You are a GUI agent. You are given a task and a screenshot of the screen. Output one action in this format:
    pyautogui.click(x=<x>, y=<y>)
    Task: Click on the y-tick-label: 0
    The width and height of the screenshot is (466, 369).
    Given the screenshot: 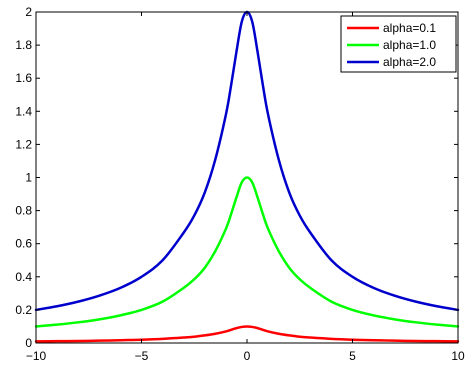 What is the action you would take?
    pyautogui.click(x=28, y=343)
    